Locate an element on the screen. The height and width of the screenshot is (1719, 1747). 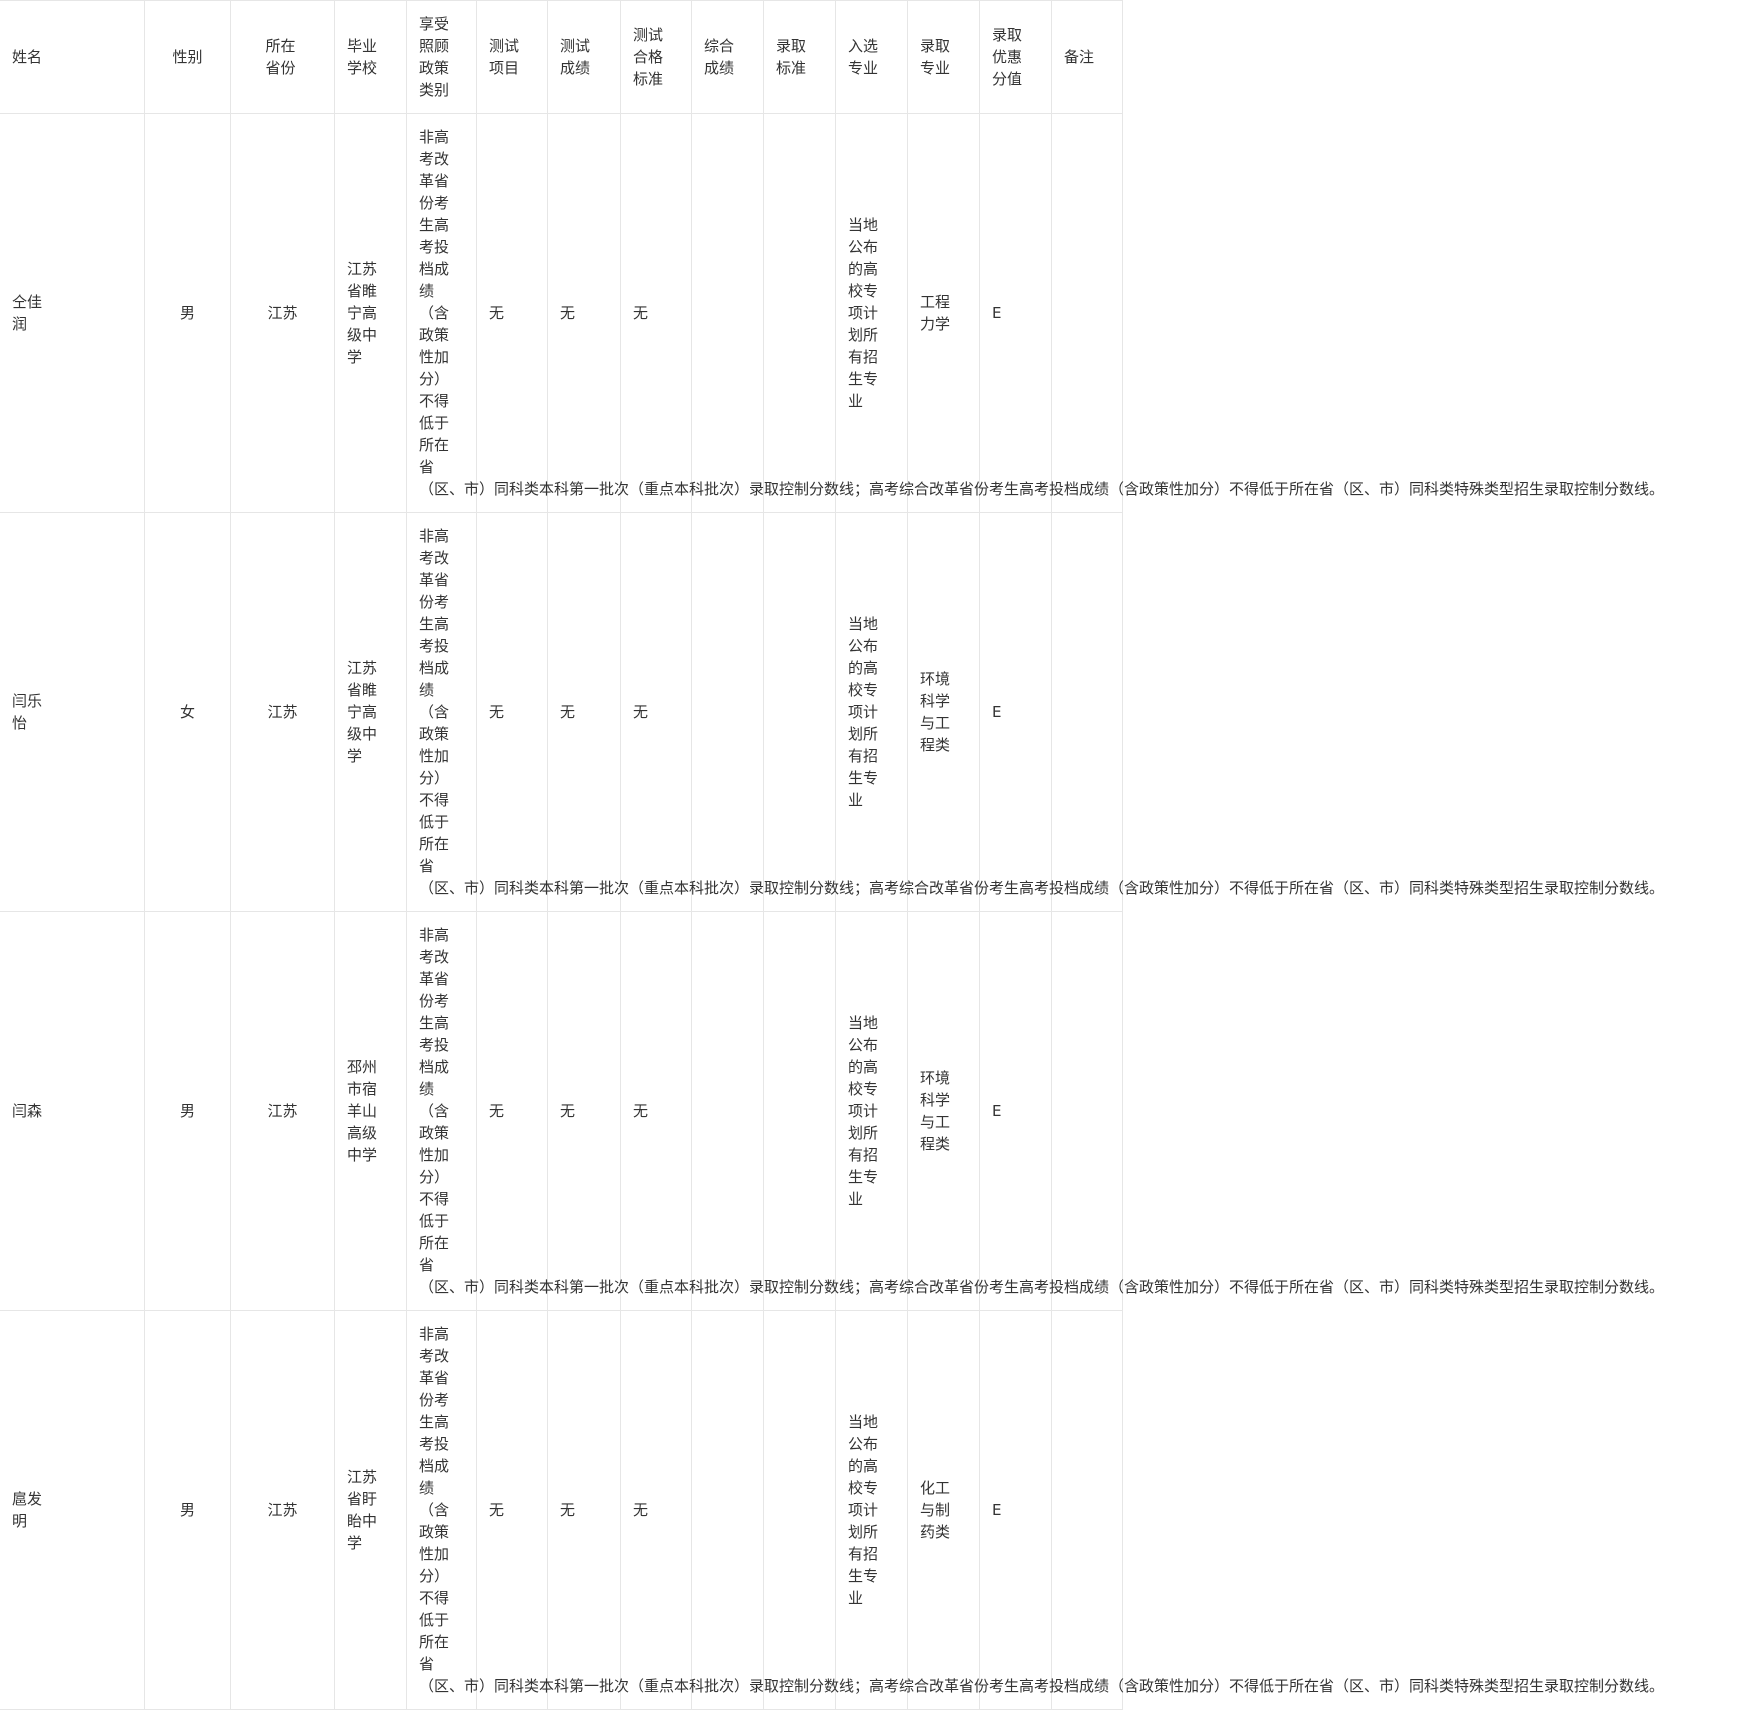
header-cell: 享受照顾政策类别 is located at coordinates (442, 57).